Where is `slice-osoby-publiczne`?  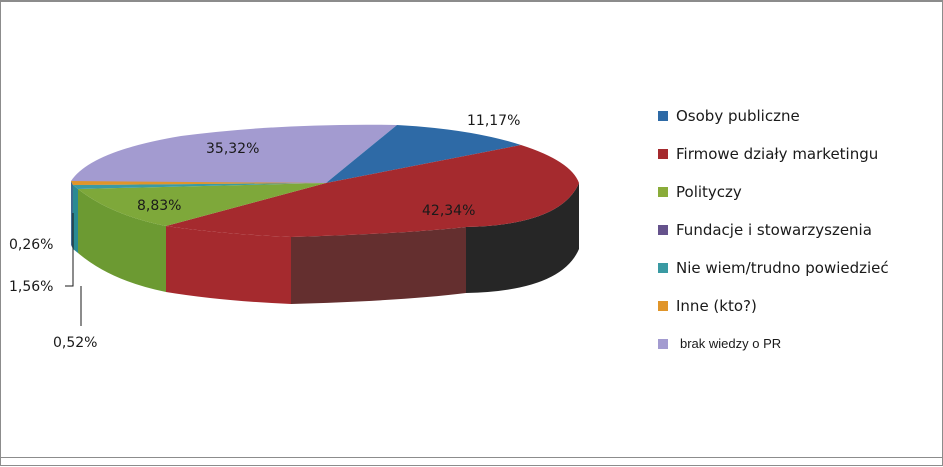
slice-osoby-publiczne is located at coordinates (423, 154).